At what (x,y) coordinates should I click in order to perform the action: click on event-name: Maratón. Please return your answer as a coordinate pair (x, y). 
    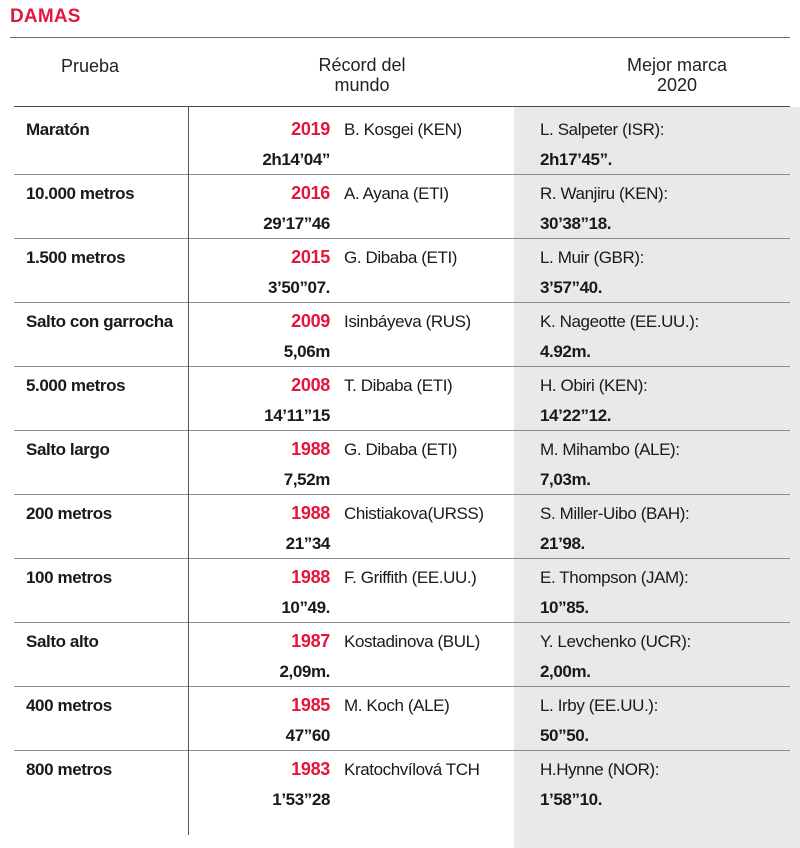
    Looking at the image, I should click on (58, 129).